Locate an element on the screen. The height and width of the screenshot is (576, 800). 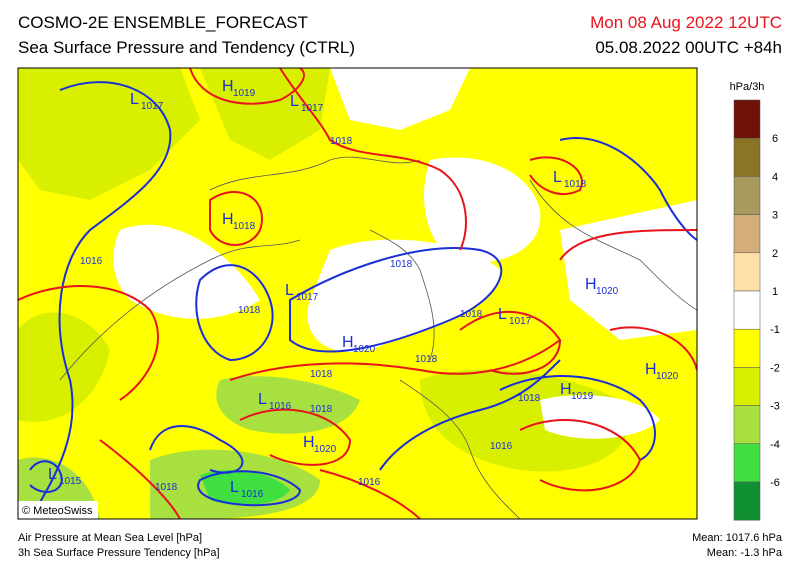
legend-label: -4 is located at coordinates (775, 445).